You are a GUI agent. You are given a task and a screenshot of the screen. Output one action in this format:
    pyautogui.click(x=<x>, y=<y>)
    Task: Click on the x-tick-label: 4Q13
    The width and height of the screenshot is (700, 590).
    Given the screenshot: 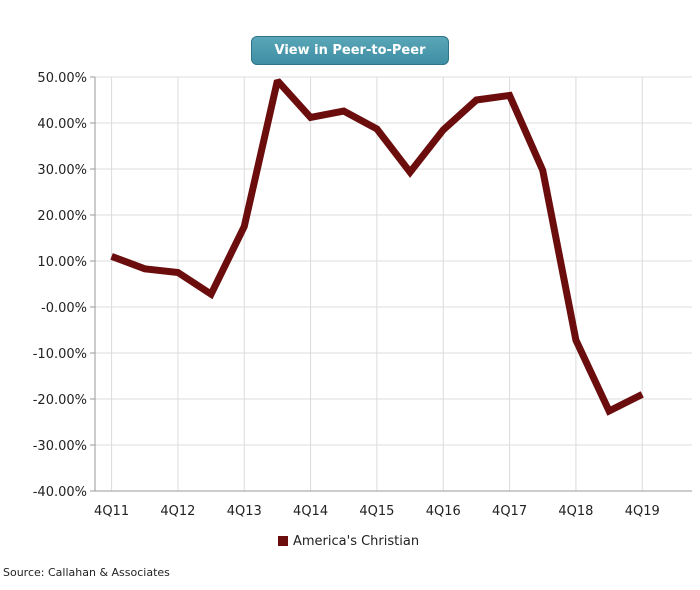 What is the action you would take?
    pyautogui.click(x=244, y=511)
    